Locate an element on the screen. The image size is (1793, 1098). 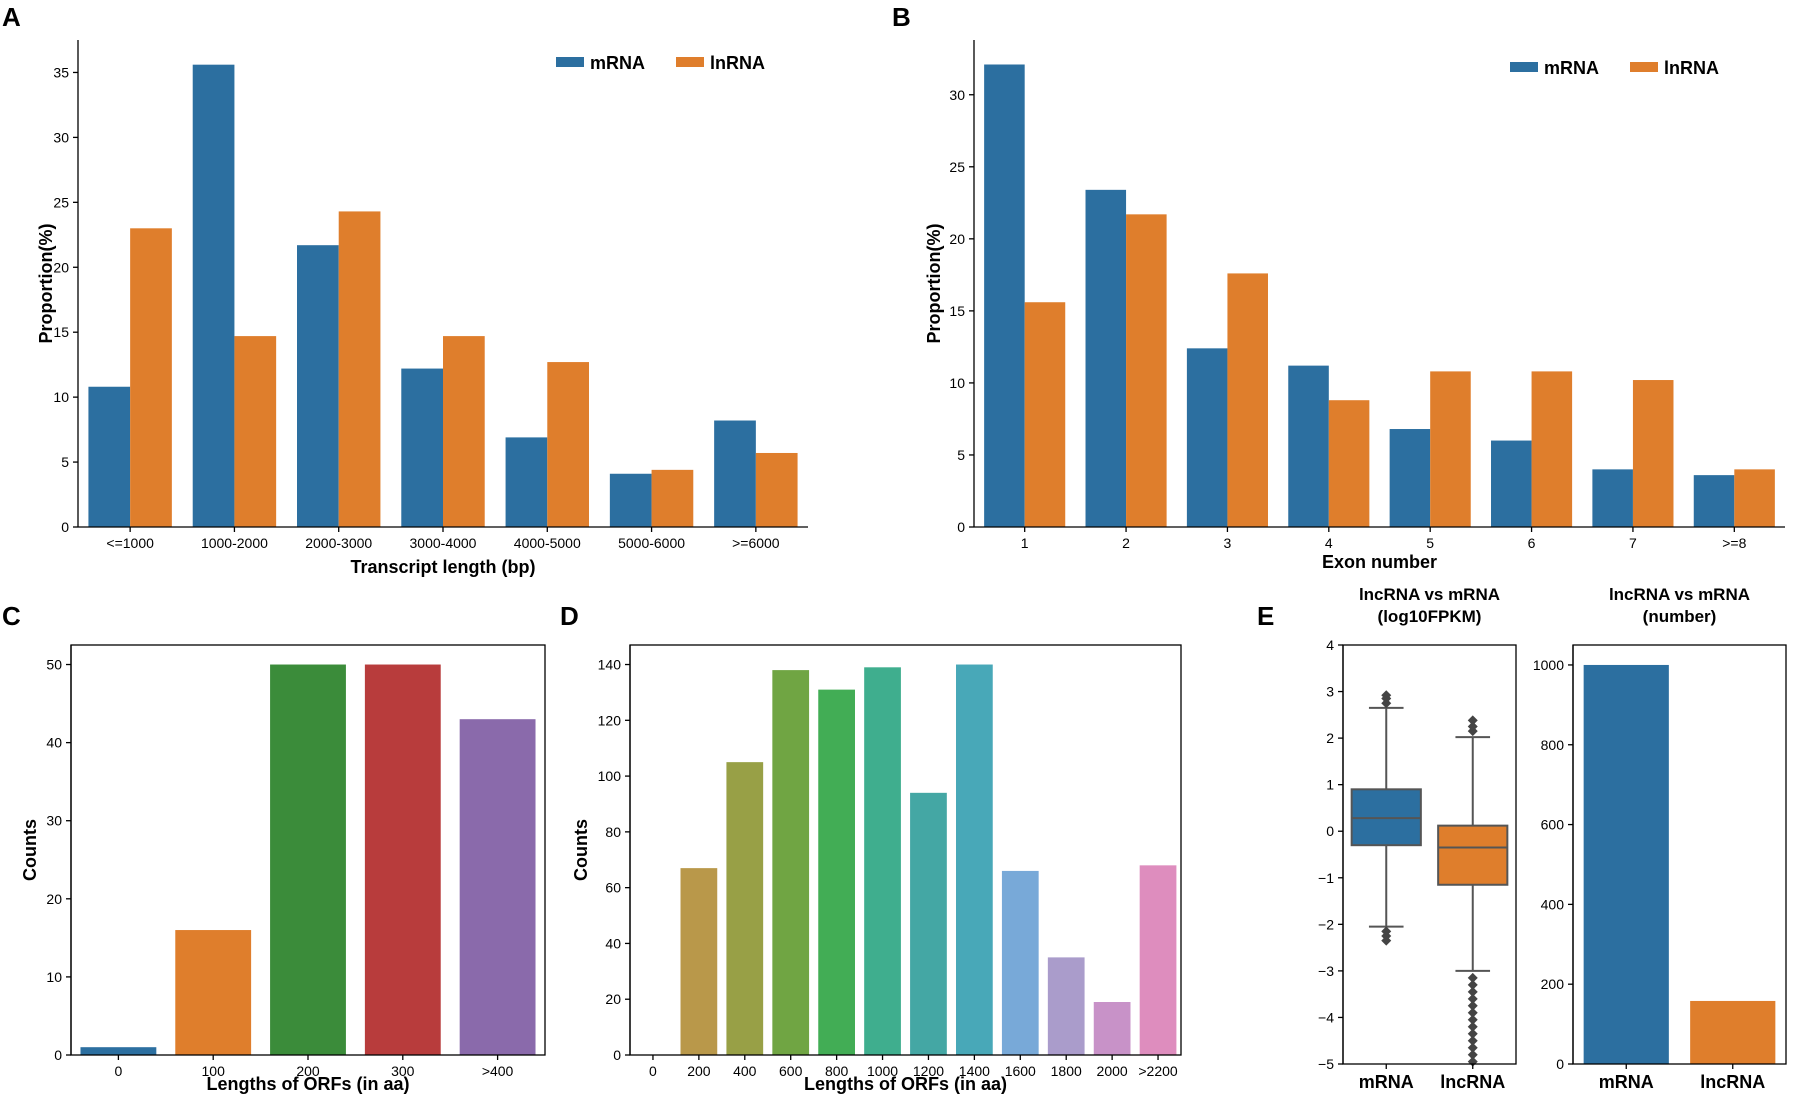
x-axis-label: Transcript length (bp) is located at coordinates (442, 567).